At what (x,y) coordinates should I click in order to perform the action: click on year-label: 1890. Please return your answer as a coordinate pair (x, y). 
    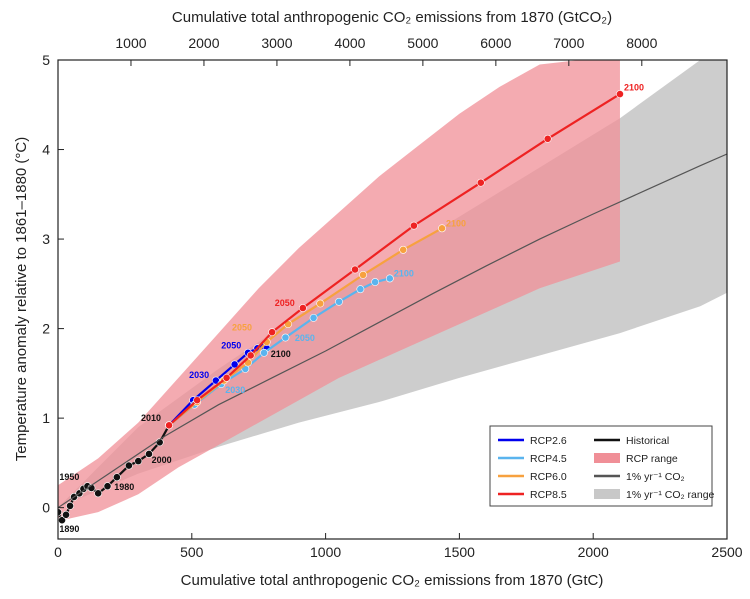
    Looking at the image, I should click on (69, 529).